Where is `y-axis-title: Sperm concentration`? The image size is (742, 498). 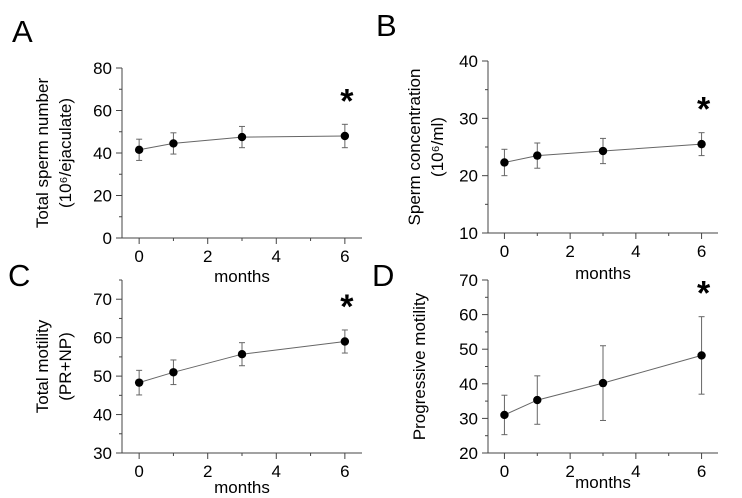
y-axis-title: Sperm concentration is located at coordinates (414, 147).